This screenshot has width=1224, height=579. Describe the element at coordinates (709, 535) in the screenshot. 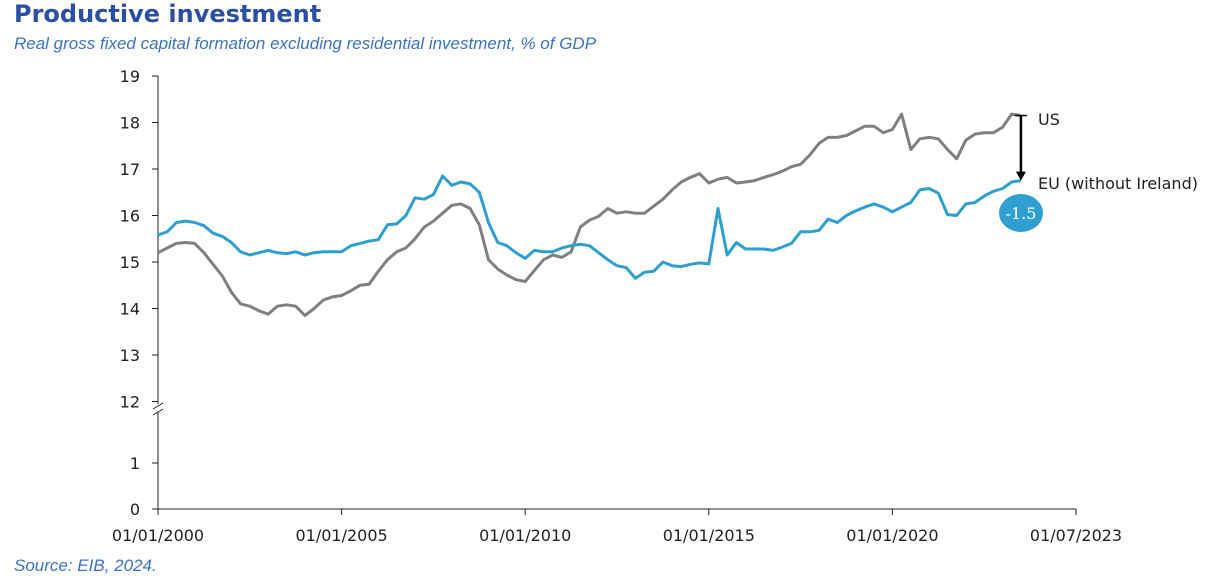

I see `x-tick-label: 01/01/2015` at that location.